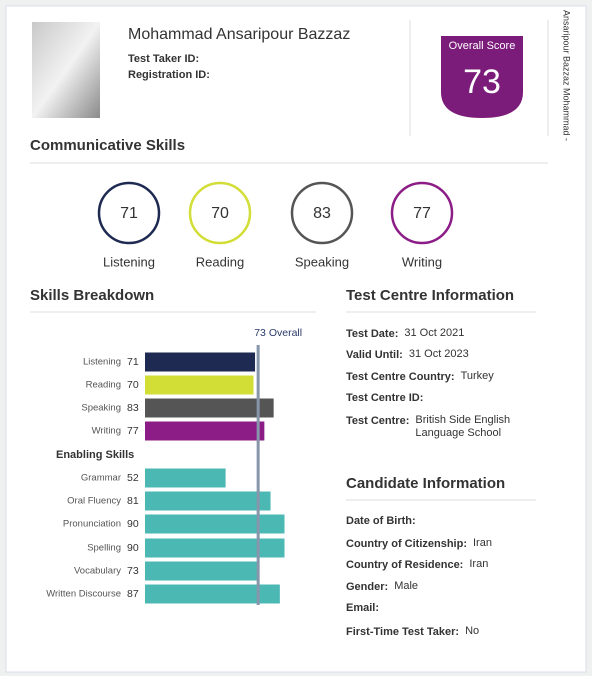  What do you see at coordinates (104, 548) in the screenshot?
I see `bar-label: Spelling` at bounding box center [104, 548].